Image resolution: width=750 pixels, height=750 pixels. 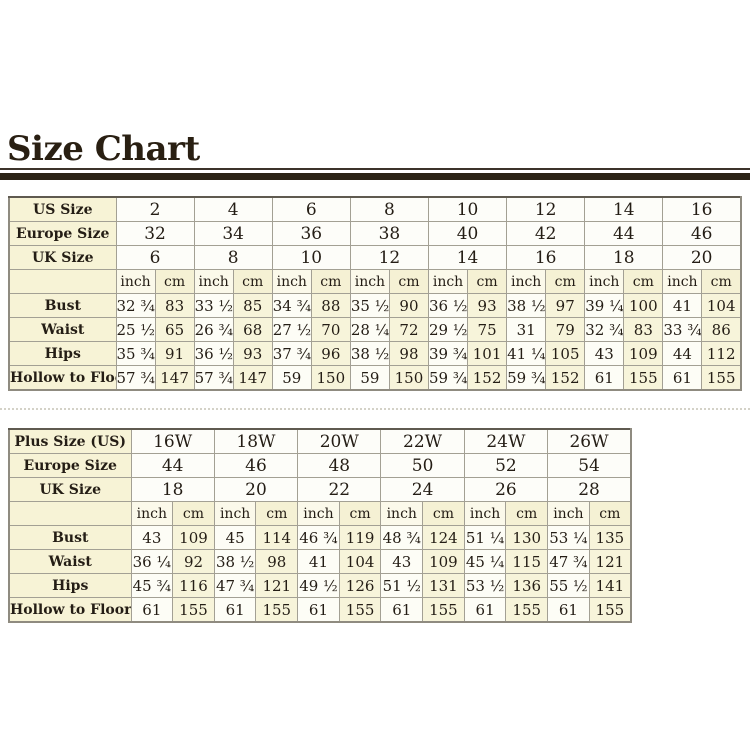 I want to click on measurement-inch-cell: 33 ½, so click(x=213, y=305).